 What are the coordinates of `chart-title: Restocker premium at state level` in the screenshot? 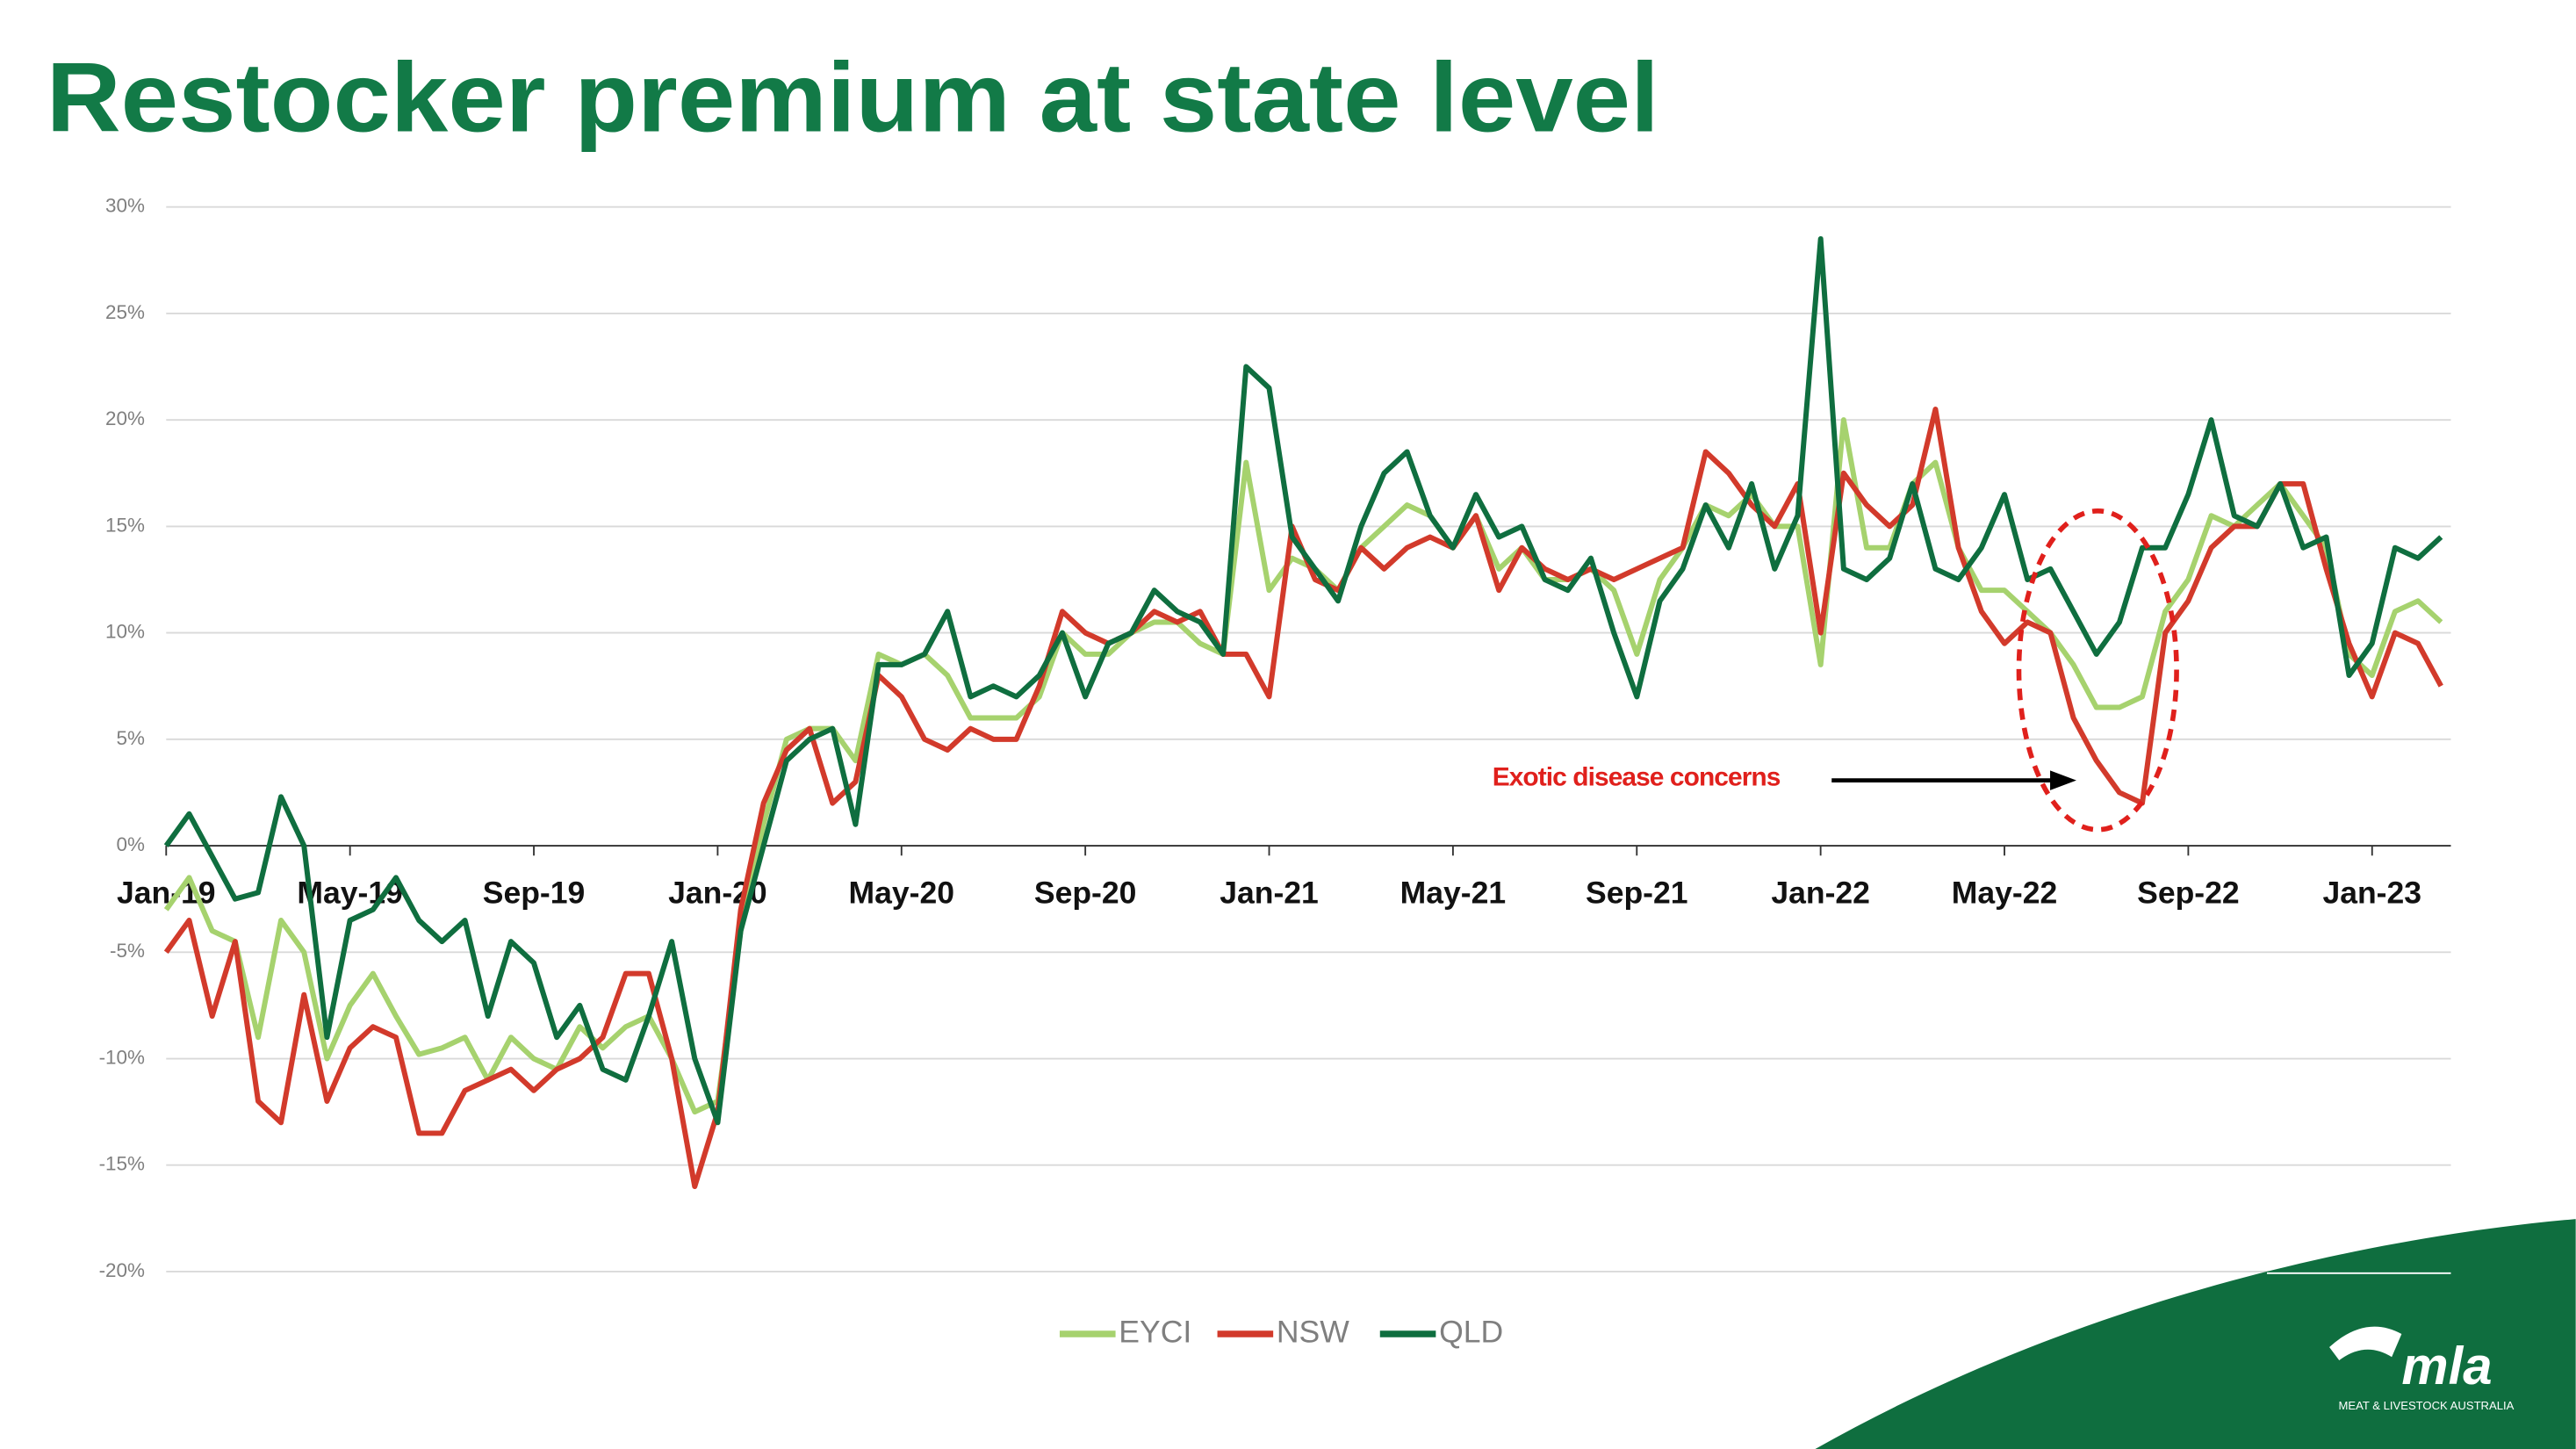 It's located at (853, 96).